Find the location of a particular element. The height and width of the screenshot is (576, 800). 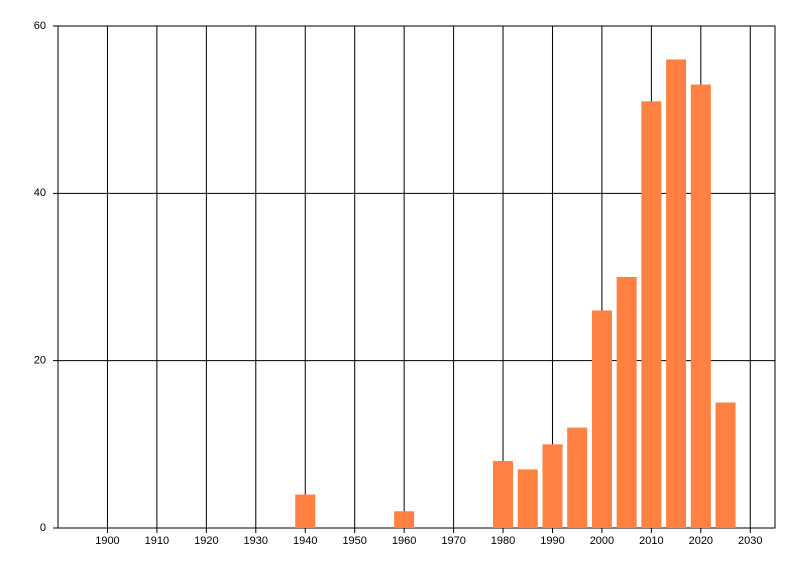

x-tick-label: 2000 is located at coordinates (602, 541).